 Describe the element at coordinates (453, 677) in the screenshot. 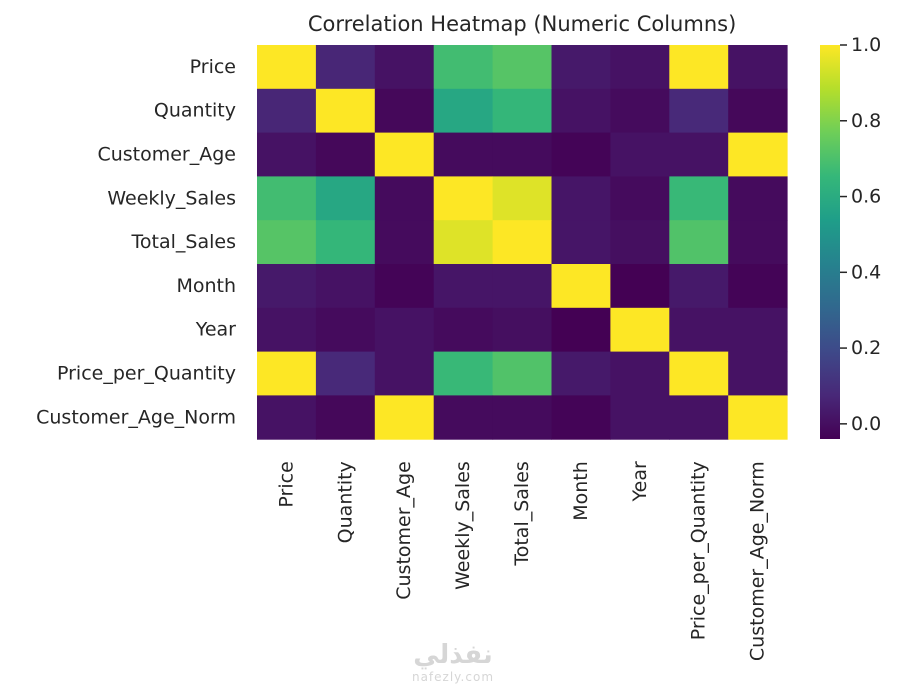

I see `watermark-url: nafezly.com` at that location.